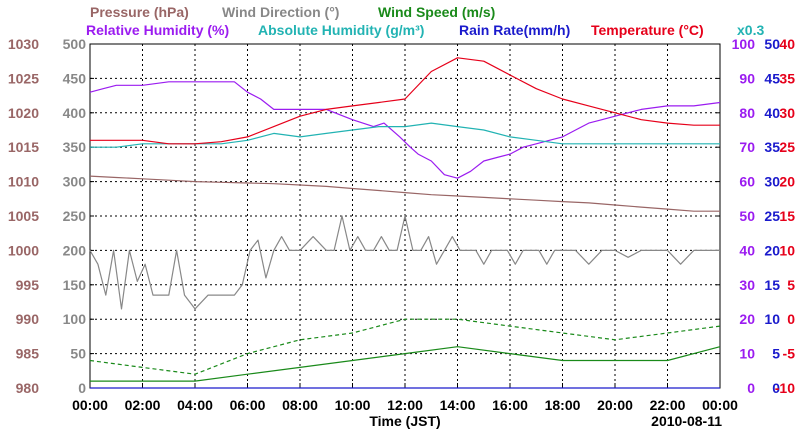  What do you see at coordinates (404, 421) in the screenshot?
I see `x-axis-label: Time (JST)` at bounding box center [404, 421].